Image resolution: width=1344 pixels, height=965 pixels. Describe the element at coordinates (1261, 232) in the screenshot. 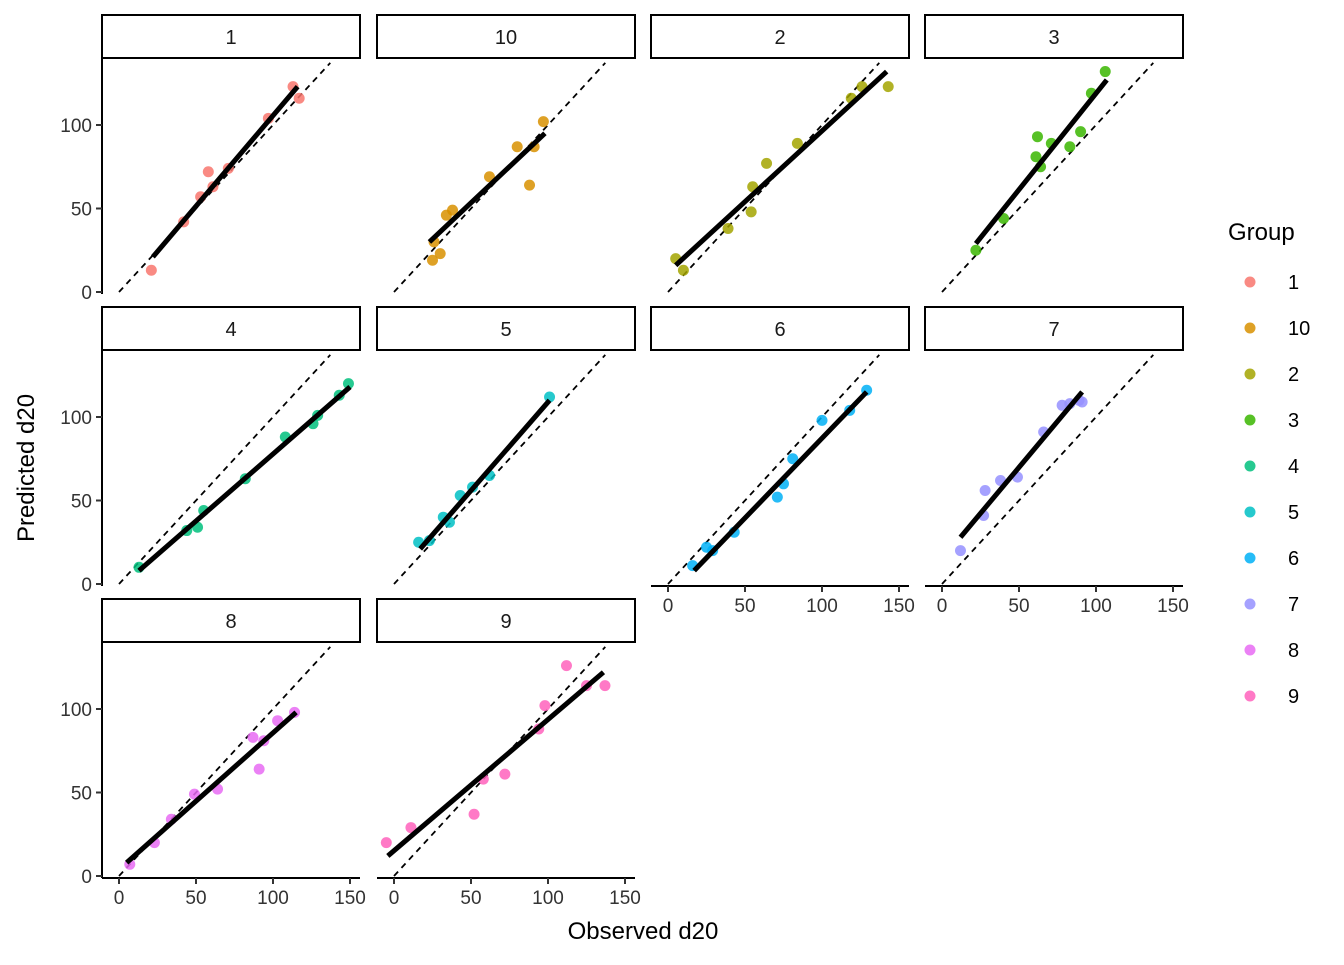

I see `legend-title: Group` at that location.